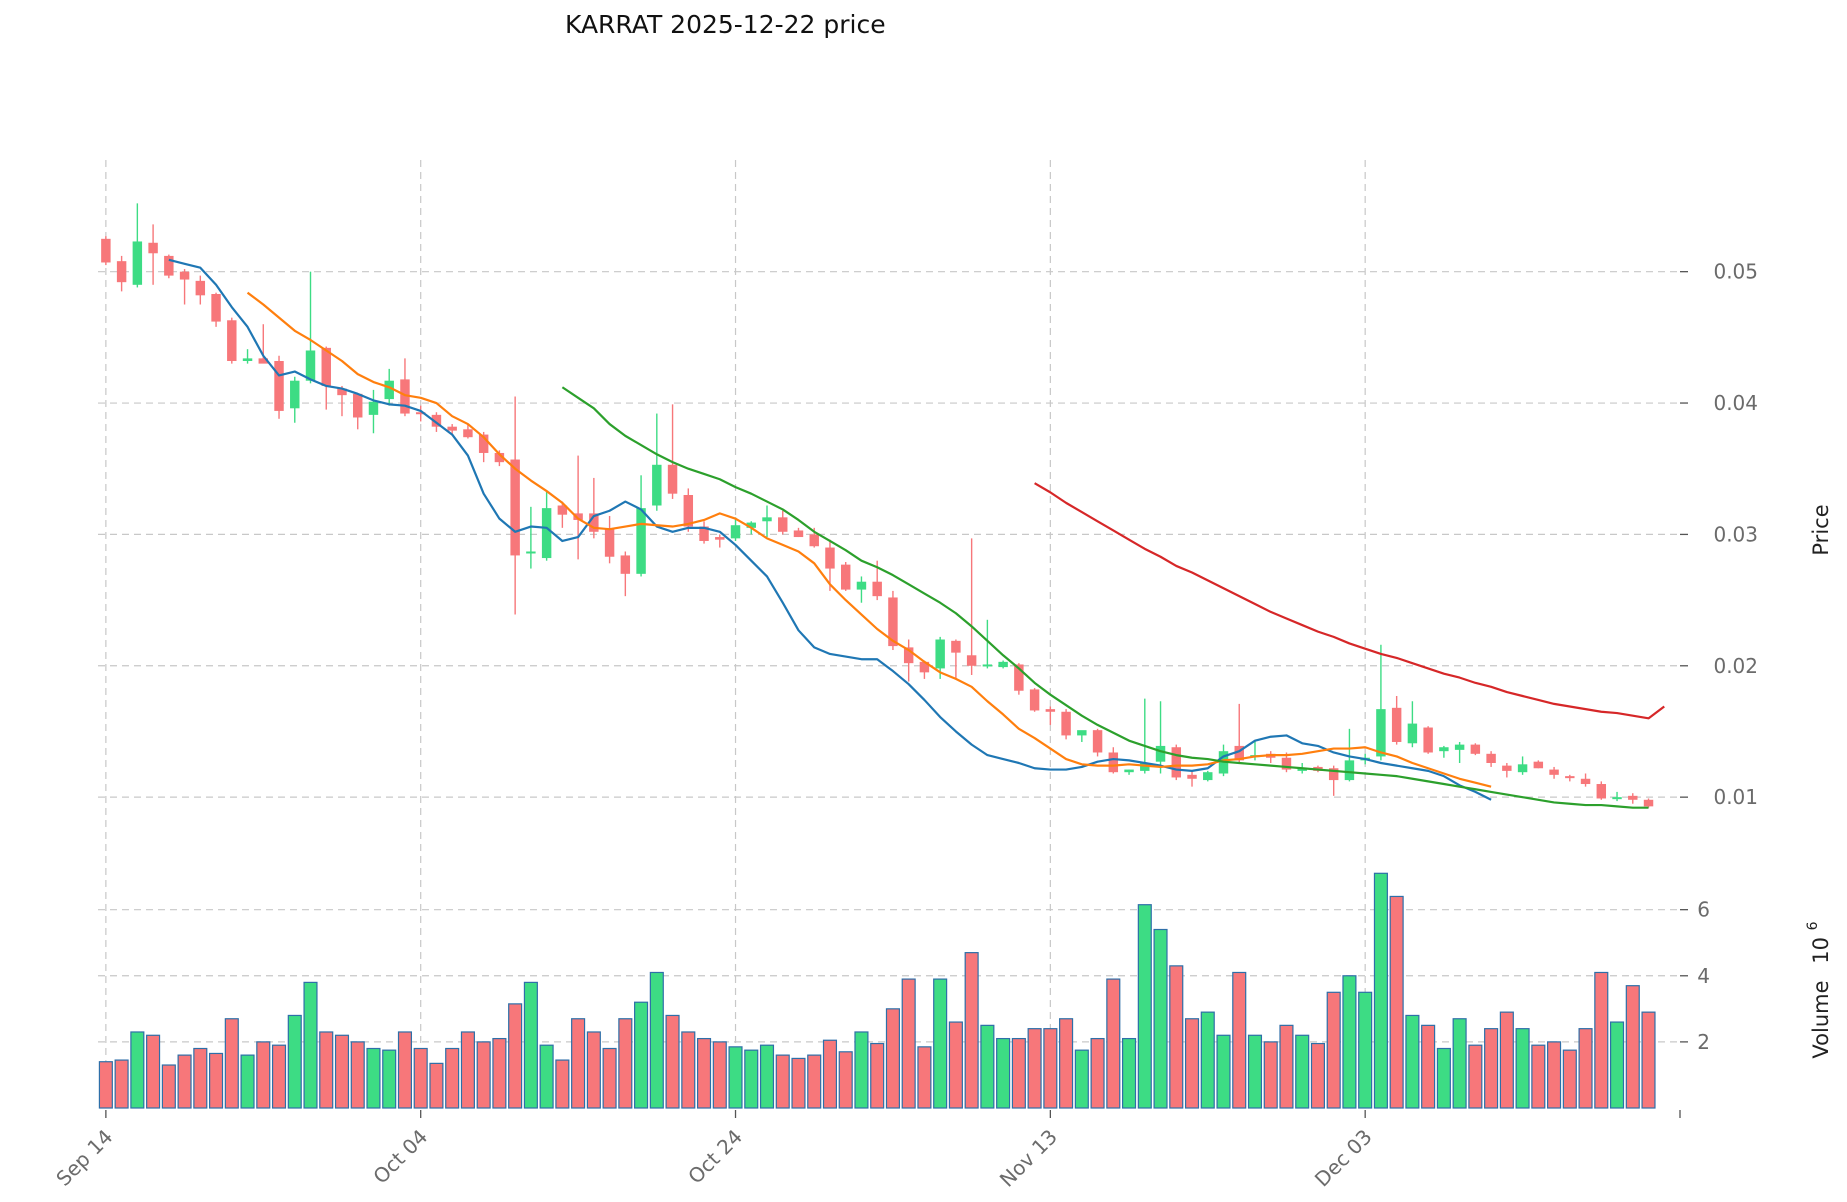 This screenshot has height=1202, width=1847. I want to click on price-tick-label-1: 0.02, so click(1735, 666).